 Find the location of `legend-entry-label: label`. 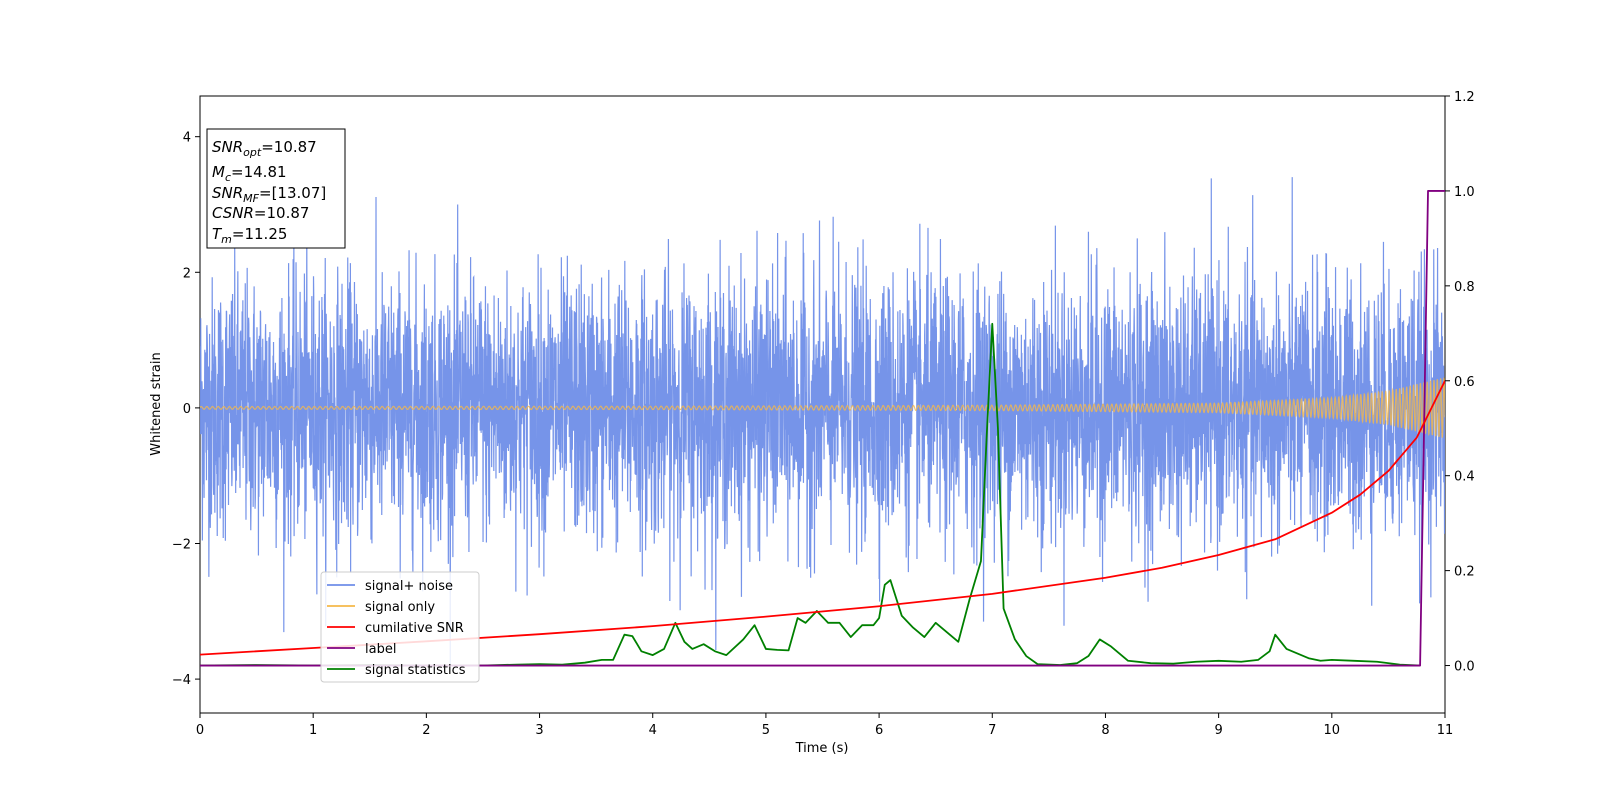

legend-entry-label: label is located at coordinates (380, 649).